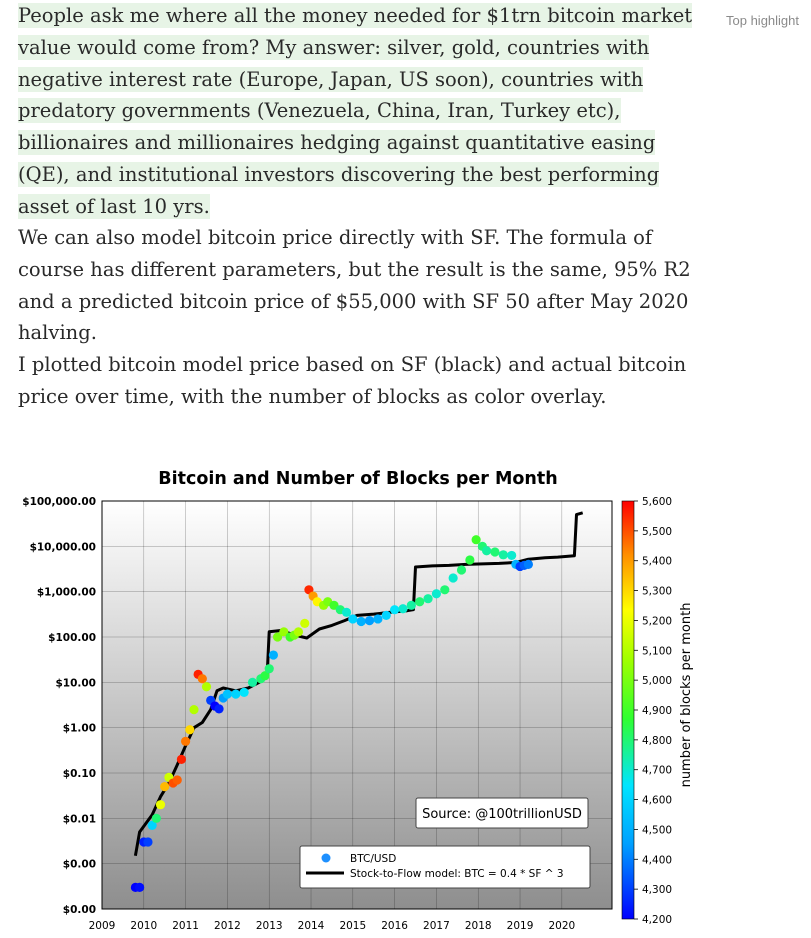  I want to click on colorbar-tick-label: 4,500, so click(657, 830).